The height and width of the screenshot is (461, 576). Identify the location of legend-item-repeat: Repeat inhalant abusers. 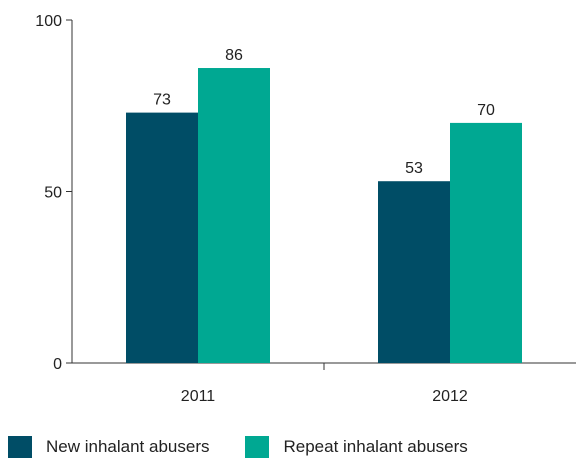
(356, 447).